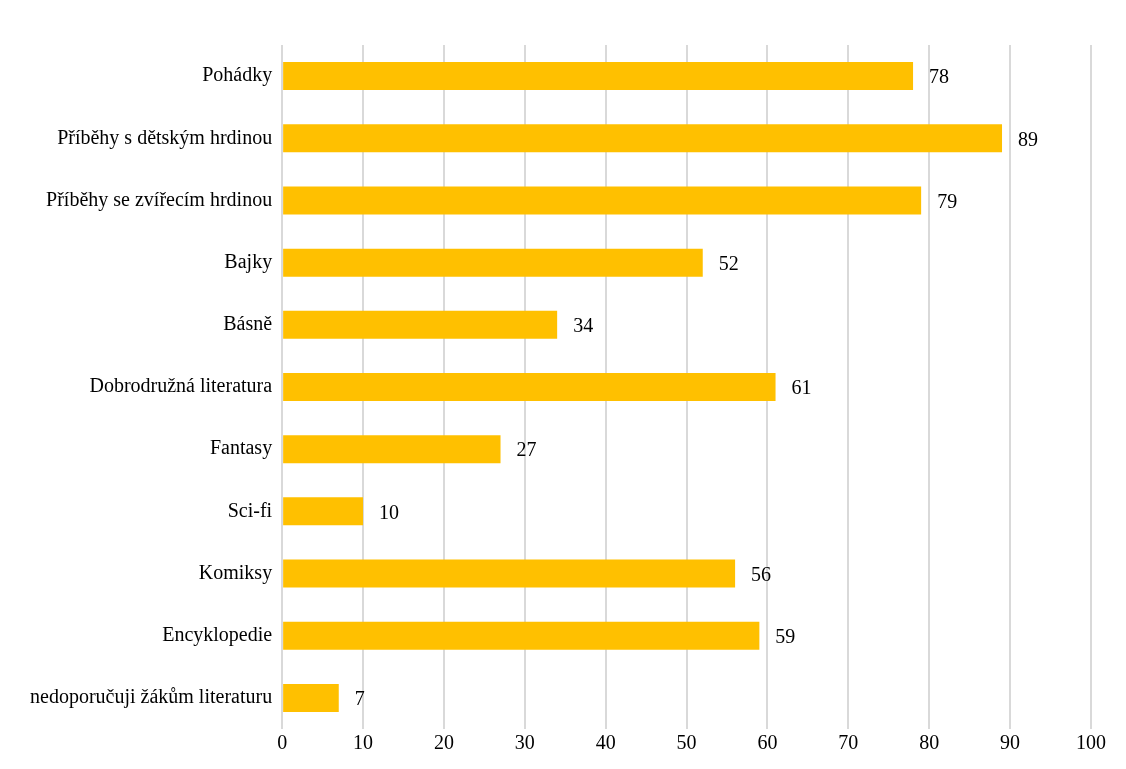  I want to click on y-tick-label: Encyklopedie, so click(217, 634).